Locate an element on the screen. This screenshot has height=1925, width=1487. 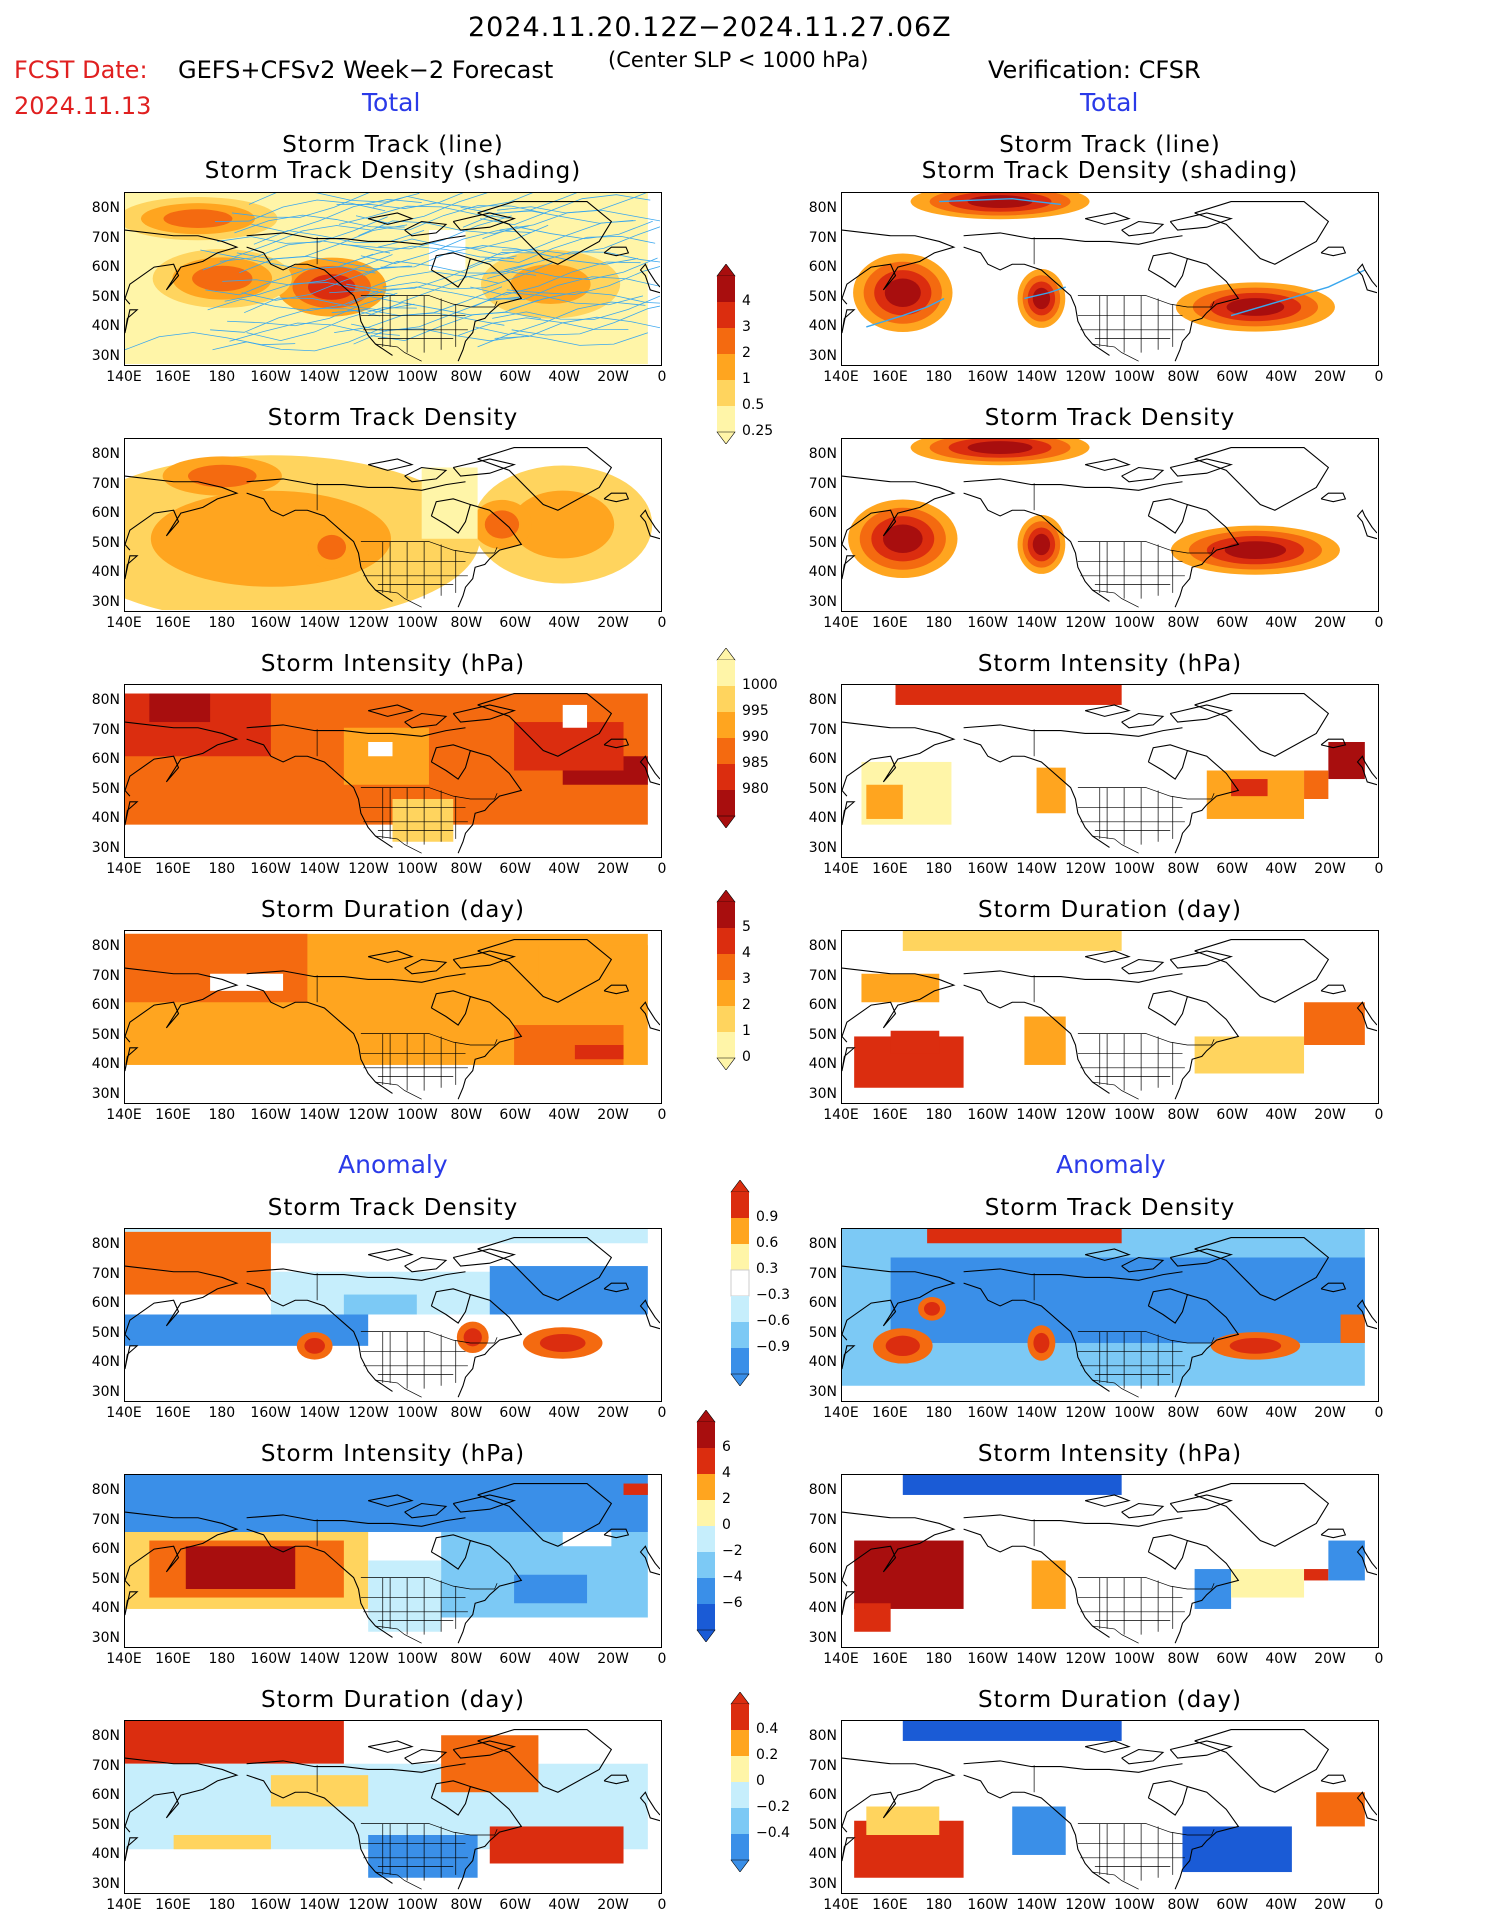
lon-label: 140W is located at coordinates (1036, 1659).